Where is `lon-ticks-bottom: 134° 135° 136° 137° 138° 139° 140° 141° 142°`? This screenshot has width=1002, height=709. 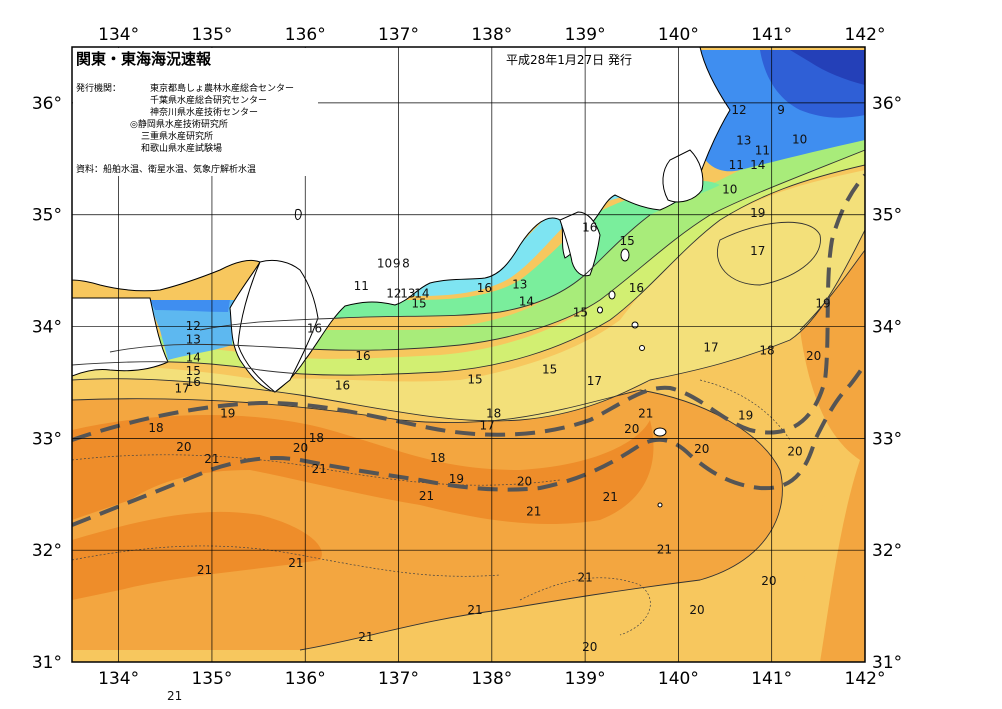
lon-ticks-bottom: 134° 135° 136° 137° 138° 139° 140° 141° 142° is located at coordinates (491, 679).